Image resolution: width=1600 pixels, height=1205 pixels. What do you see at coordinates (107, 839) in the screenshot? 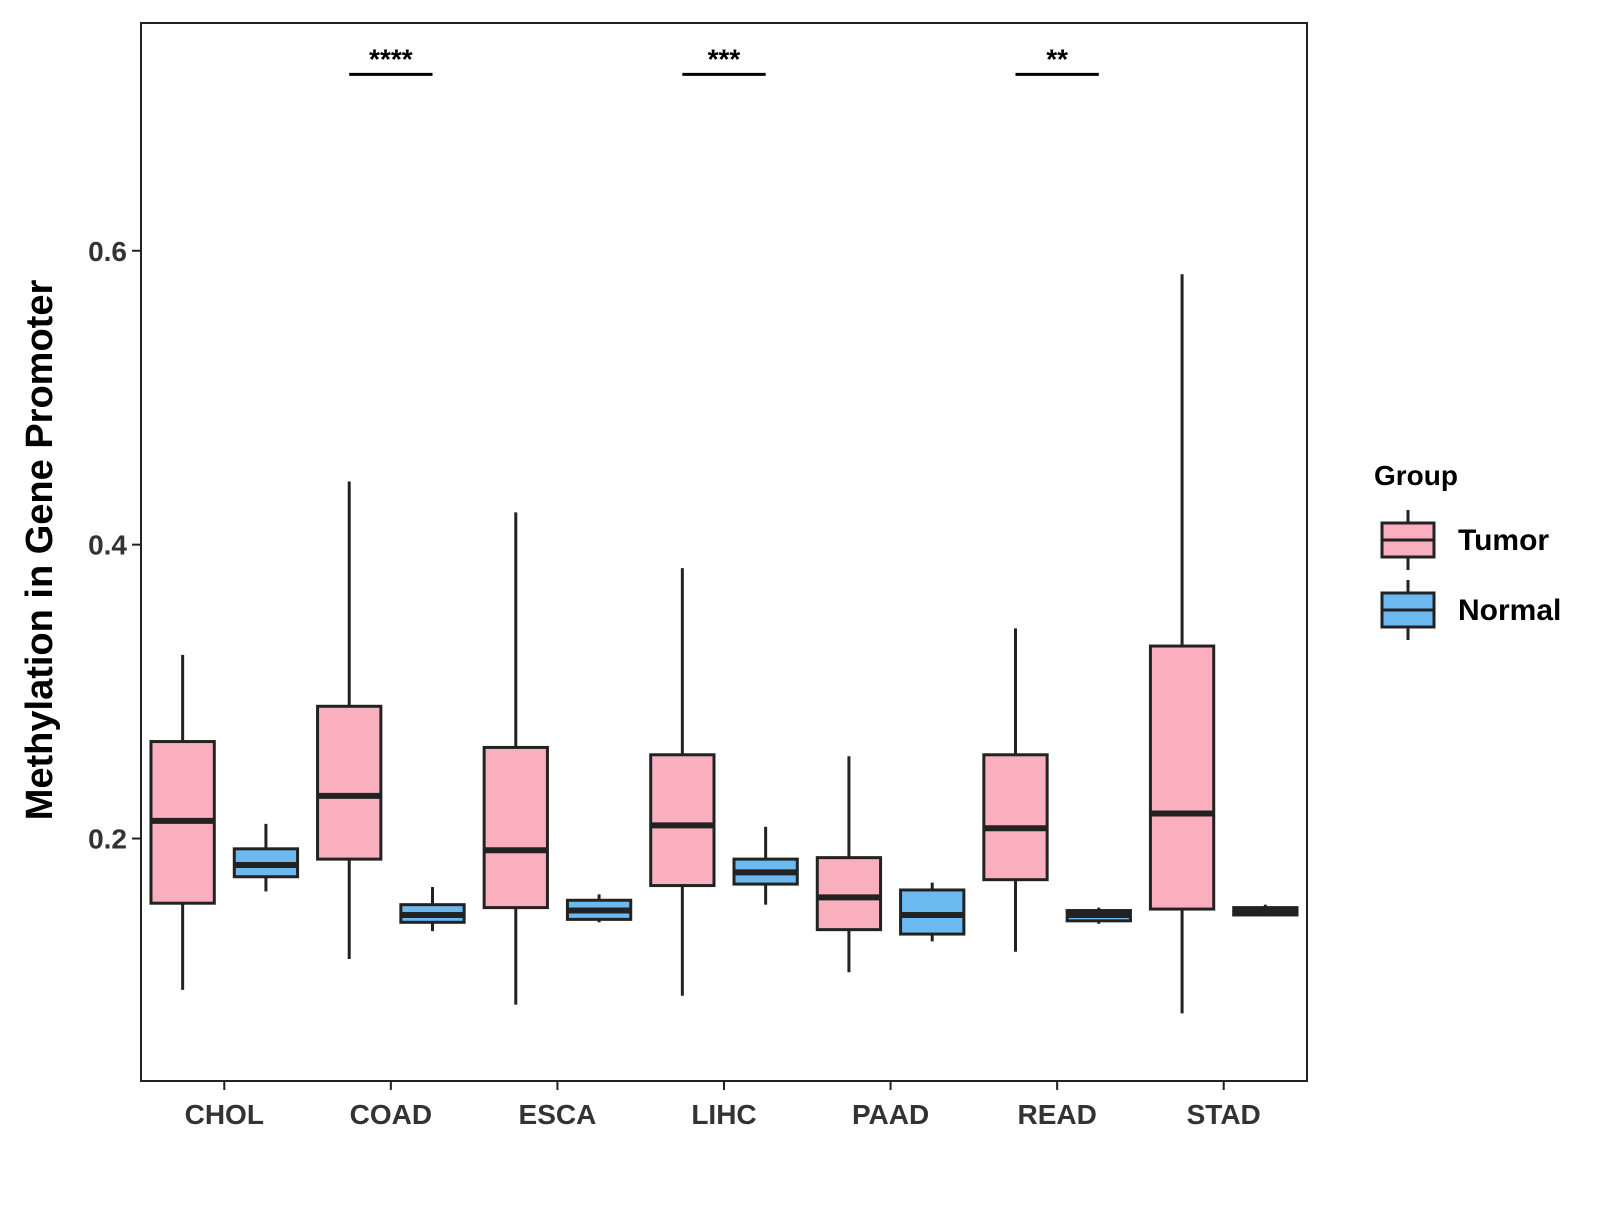
I see `y-tick-label: 0.2` at bounding box center [107, 839].